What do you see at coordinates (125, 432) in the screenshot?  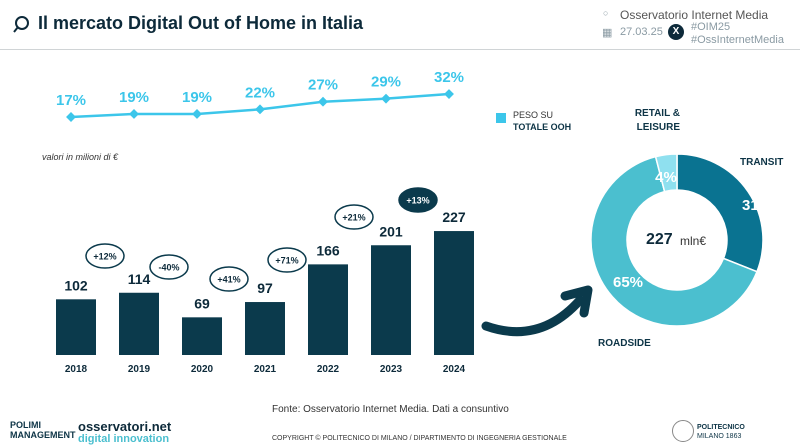 I see `osservatori-logo: osservatori.net digital innovation` at bounding box center [125, 432].